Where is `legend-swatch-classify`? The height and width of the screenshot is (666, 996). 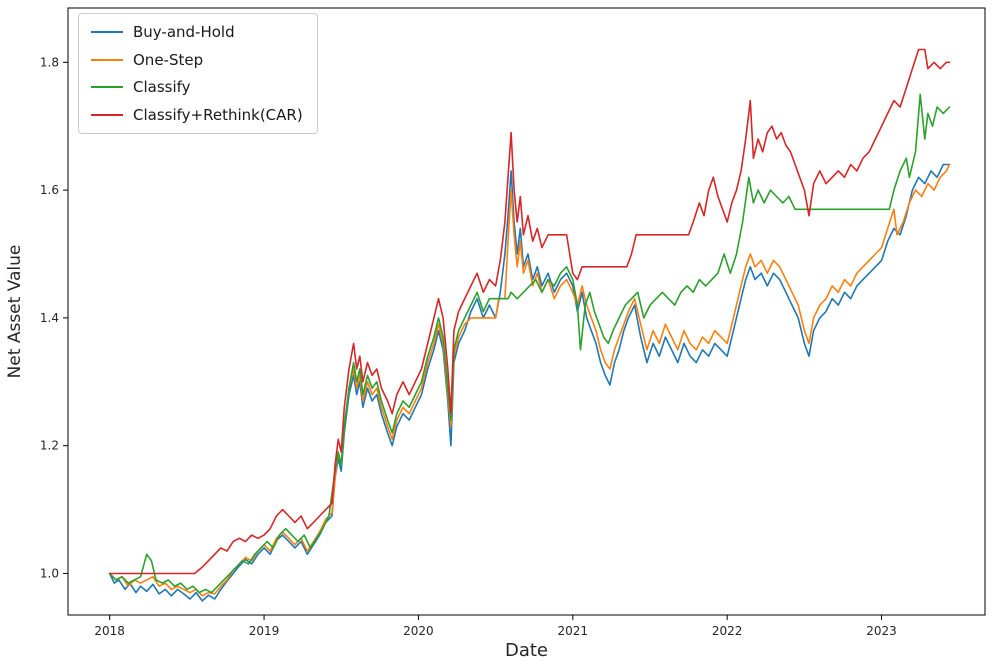
legend-swatch-classify is located at coordinates (107, 87).